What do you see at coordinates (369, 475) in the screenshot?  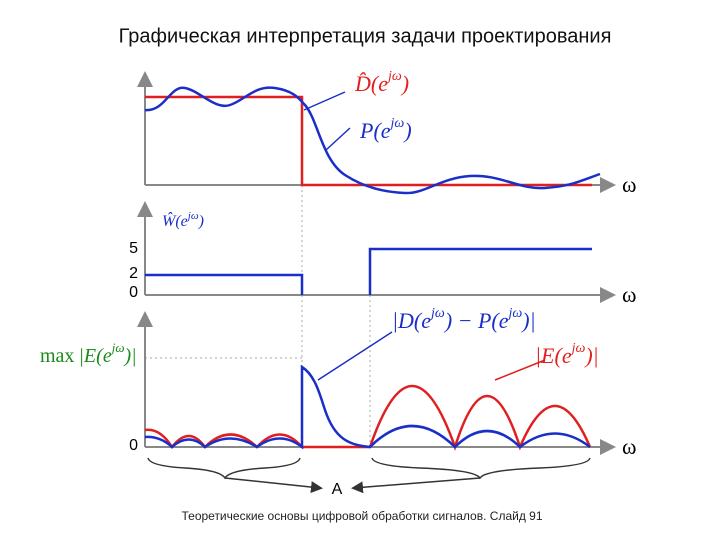 I see `brace` at bounding box center [369, 475].